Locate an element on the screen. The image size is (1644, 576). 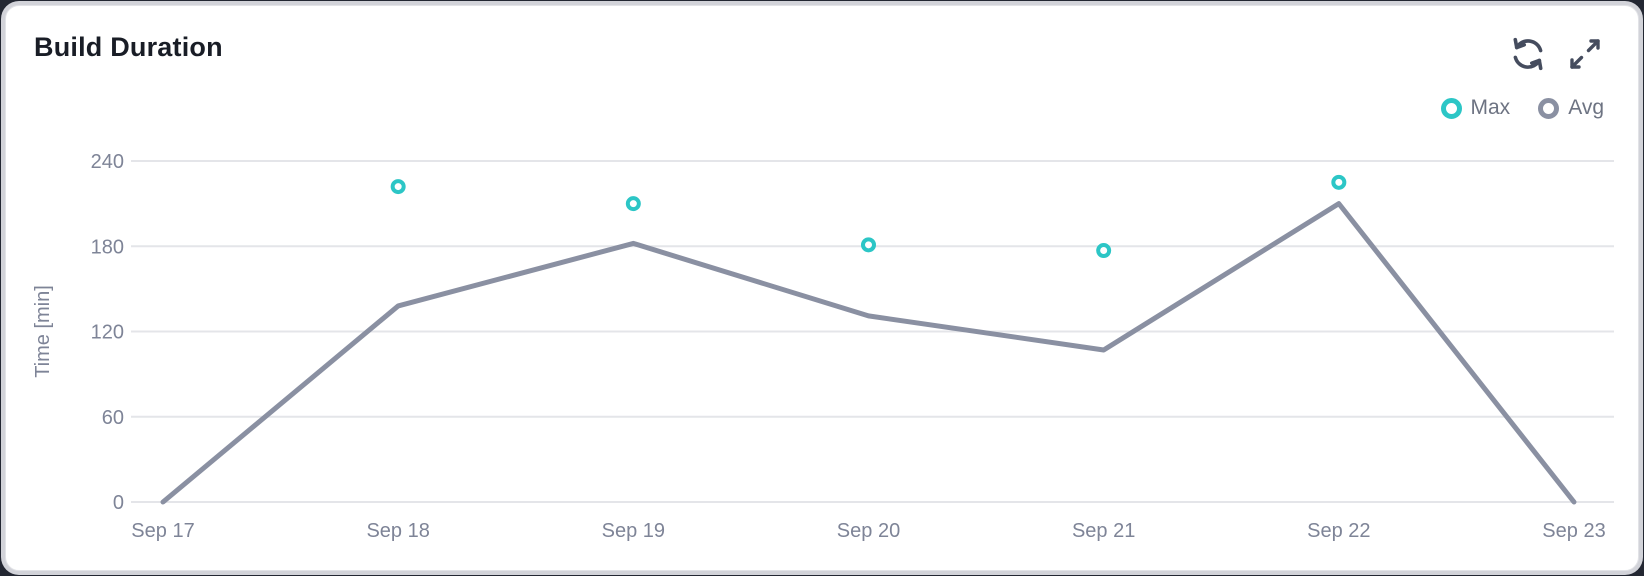
page-title: Build Duration is located at coordinates (128, 47).